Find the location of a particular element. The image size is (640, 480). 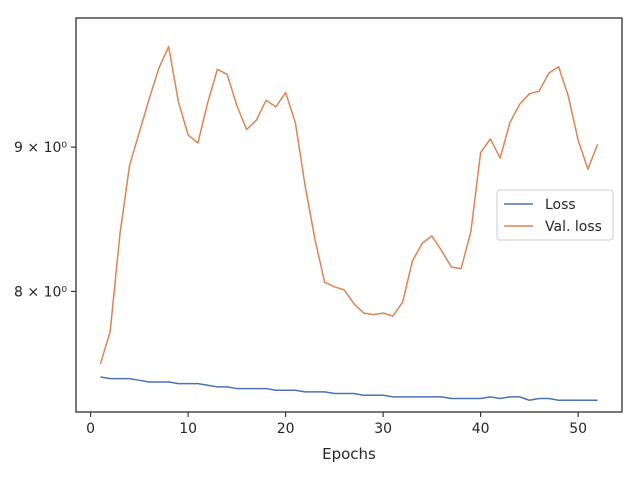

legend-box is located at coordinates (555, 215).